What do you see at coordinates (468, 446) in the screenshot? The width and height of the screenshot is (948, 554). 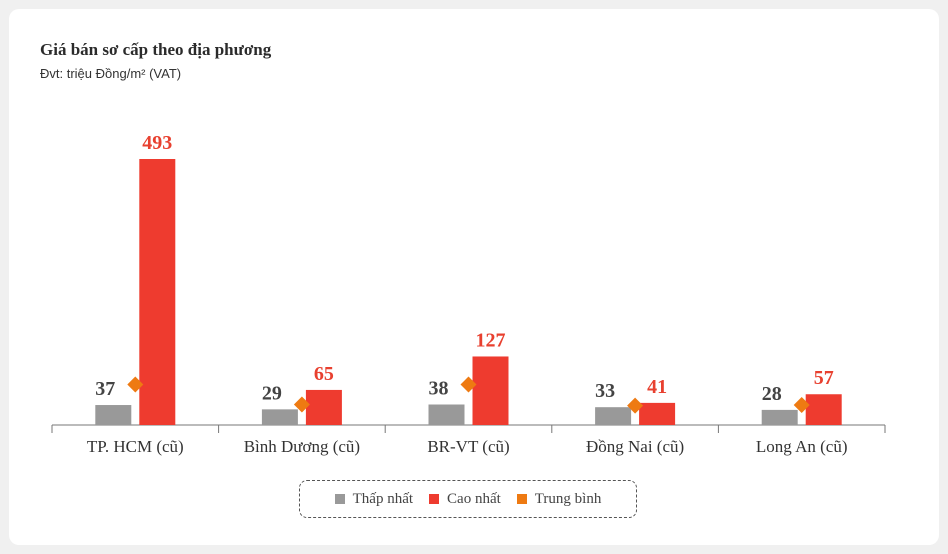 I see `x-tick-label: BR-VT (cũ)` at bounding box center [468, 446].